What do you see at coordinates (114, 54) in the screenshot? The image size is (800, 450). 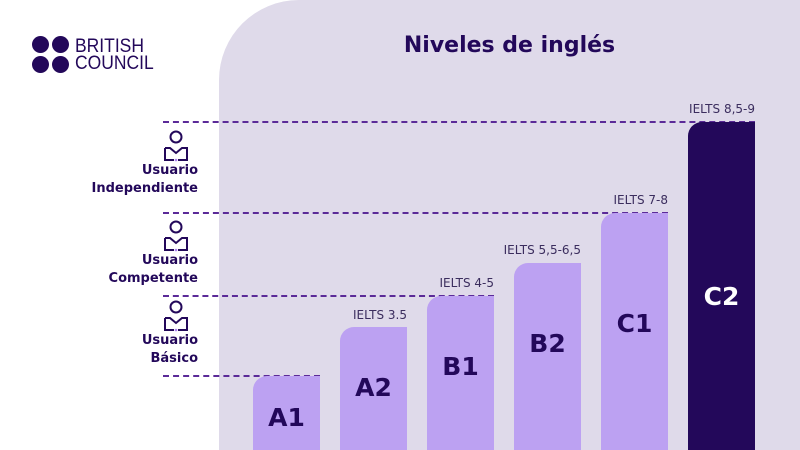 I see `logo-text: BRITISH COUNCIL` at bounding box center [114, 54].